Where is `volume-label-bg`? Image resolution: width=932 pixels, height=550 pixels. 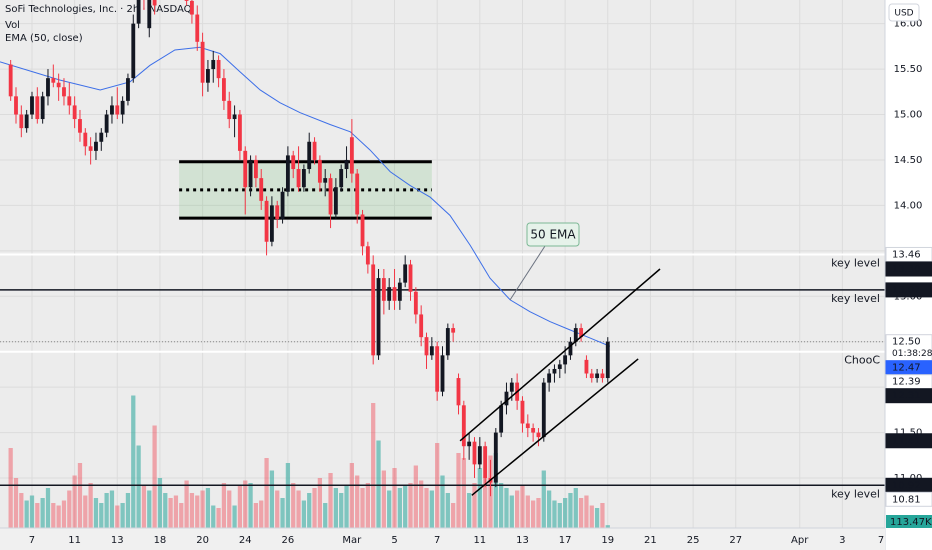 volume-label-bg is located at coordinates (909, 521).